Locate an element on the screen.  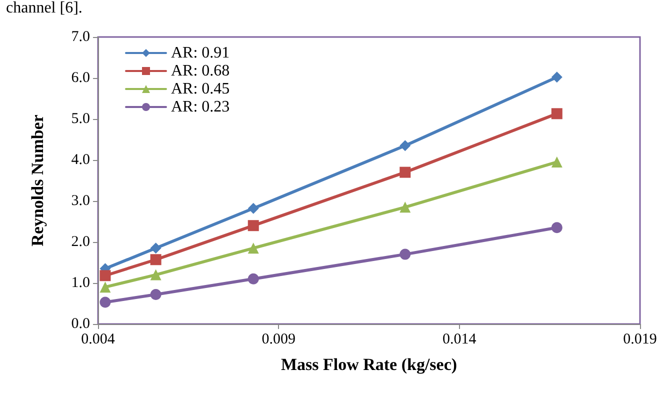
x-tick-label: 0.019 is located at coordinates (640, 340).